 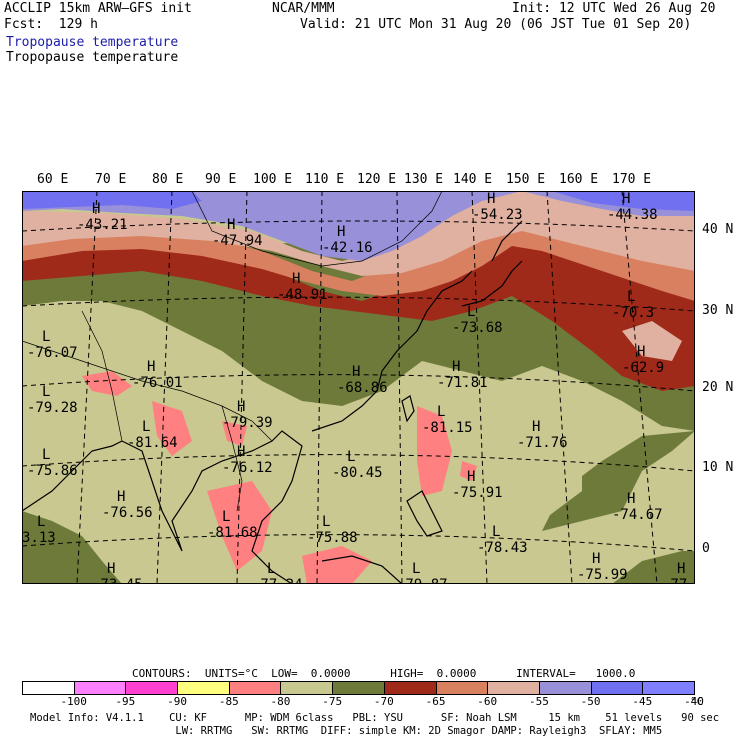 What do you see at coordinates (497, 215) in the screenshot?
I see `extremum-value: -54.23` at bounding box center [497, 215].